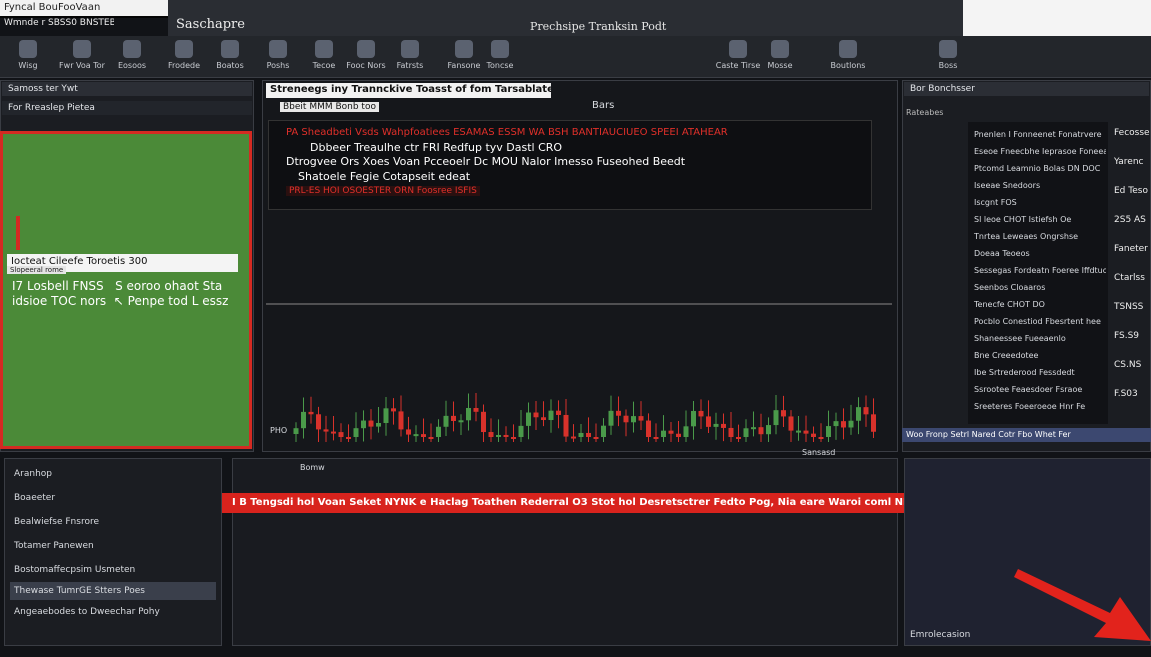  Describe the element at coordinates (1057, 18) in the screenshot. I see `title-right` at that location.